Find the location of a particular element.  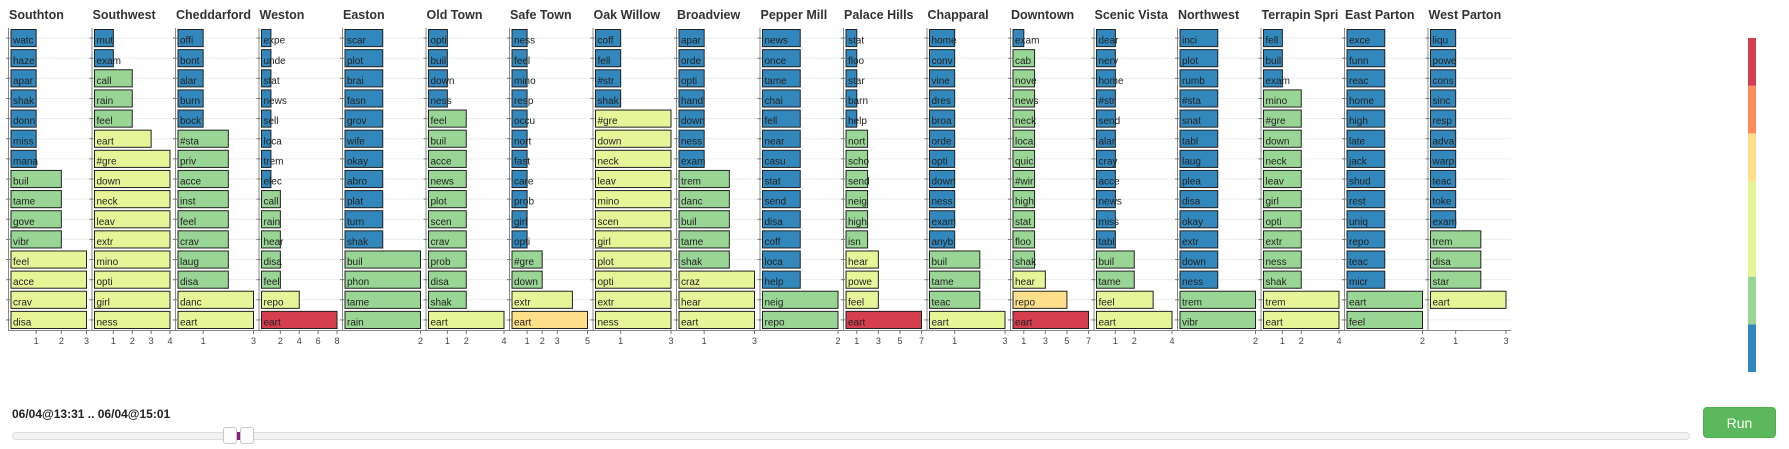

bar-label: anyb is located at coordinates (943, 242).